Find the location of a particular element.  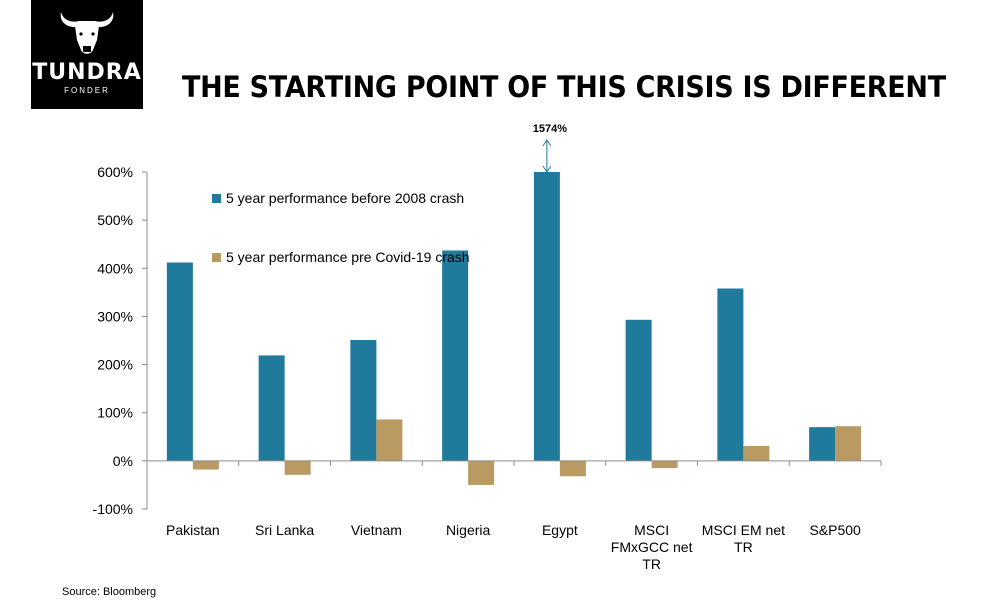

y-tick-label: -100% is located at coordinates (113, 509).